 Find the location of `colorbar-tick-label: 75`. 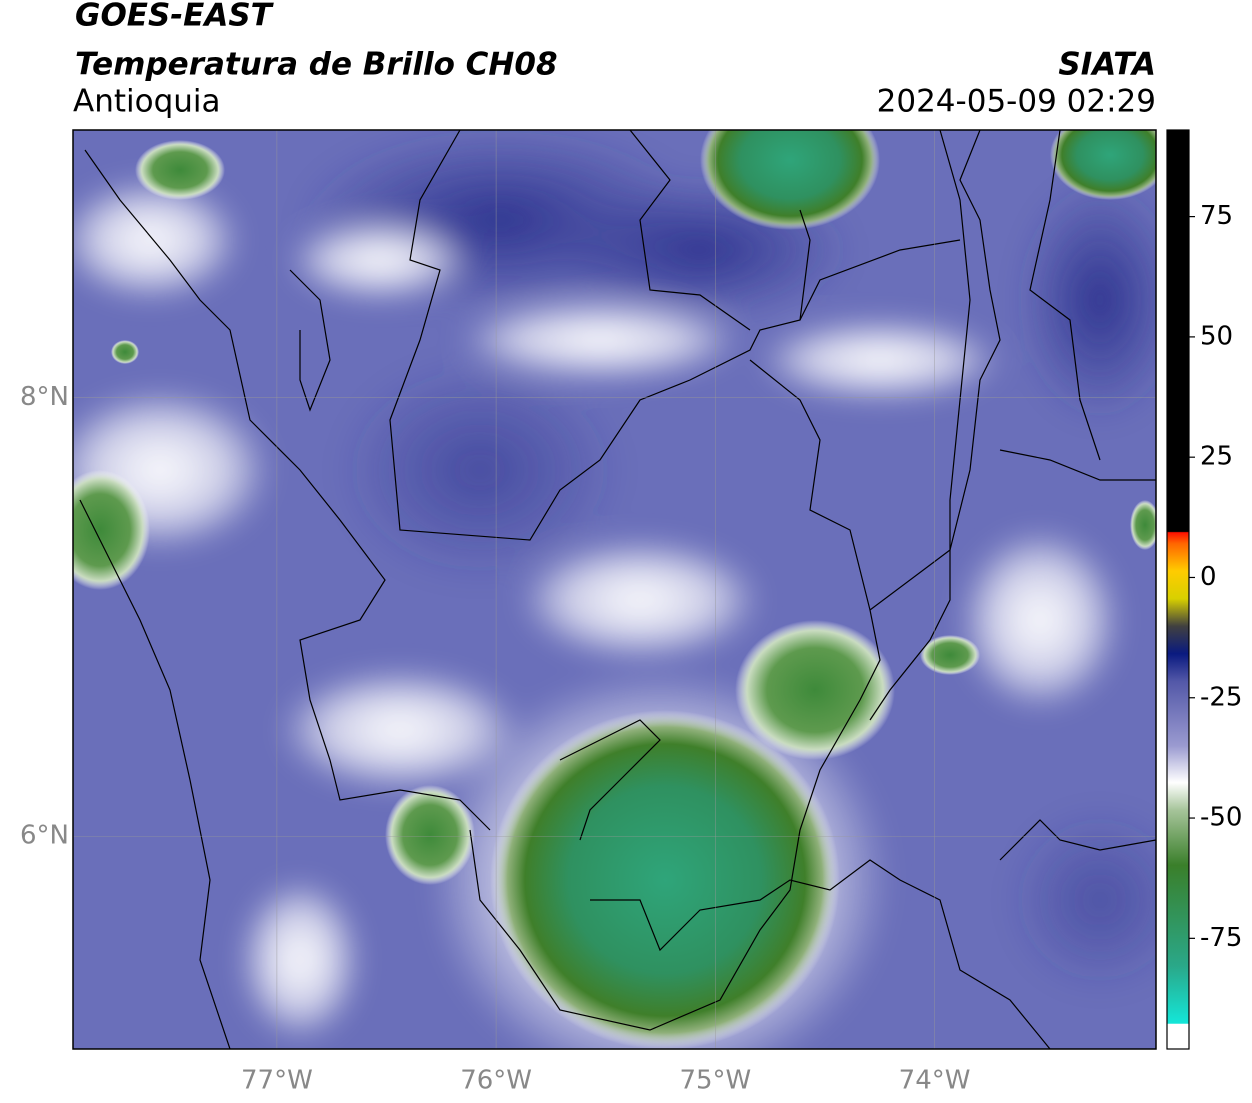

colorbar-tick-label: 75 is located at coordinates (1216, 216).